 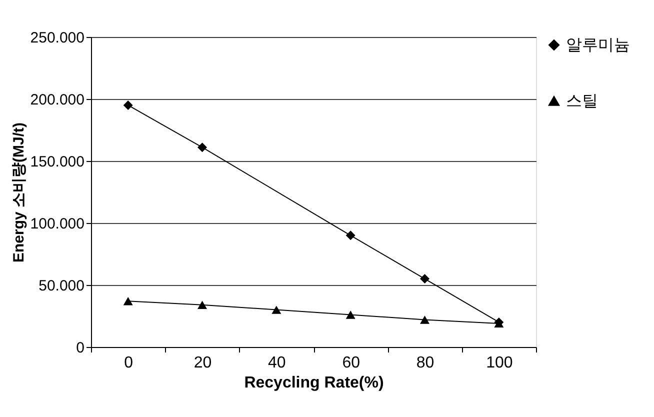 I want to click on y-tick-label: 150.000, so click(x=57, y=162).